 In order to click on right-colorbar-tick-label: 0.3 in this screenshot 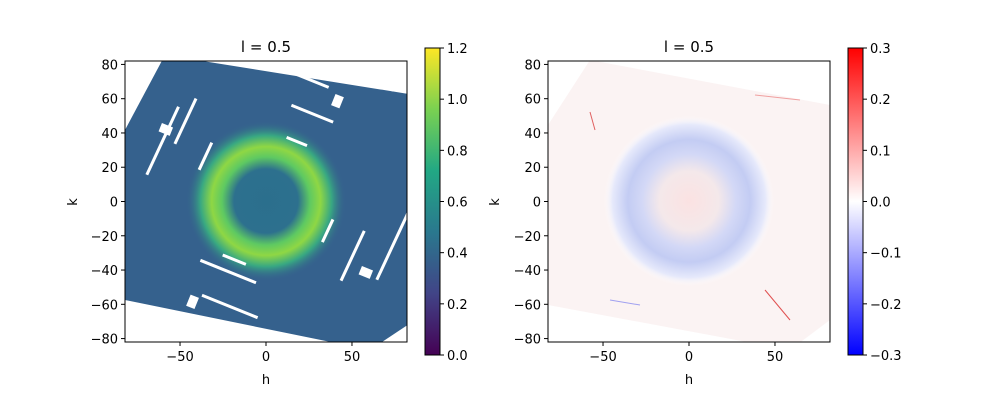, I will do `click(880, 49)`.